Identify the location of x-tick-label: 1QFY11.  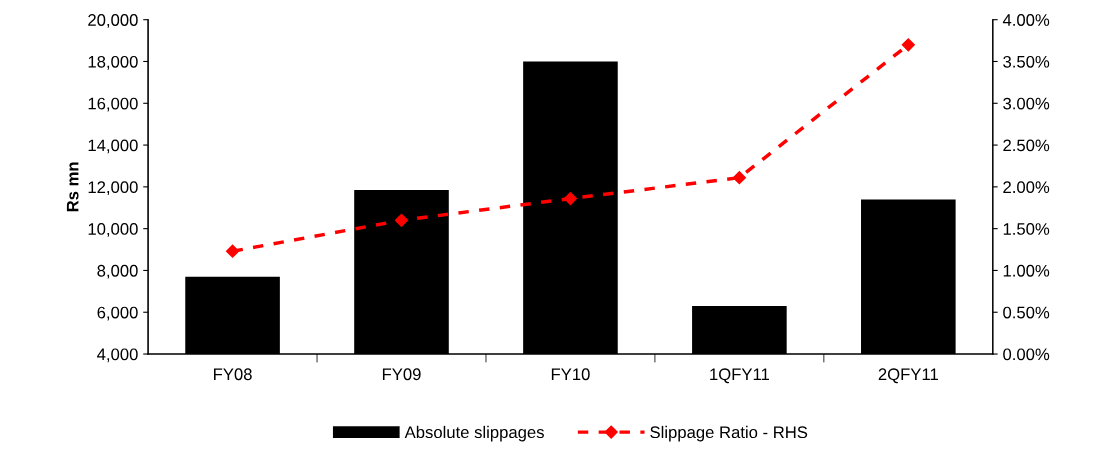
(739, 376).